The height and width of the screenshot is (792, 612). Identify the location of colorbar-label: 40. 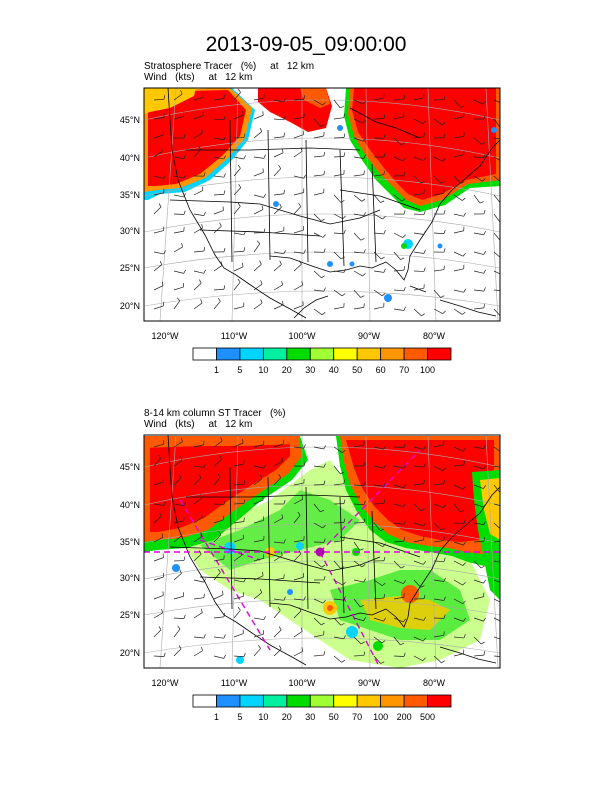
(333, 370).